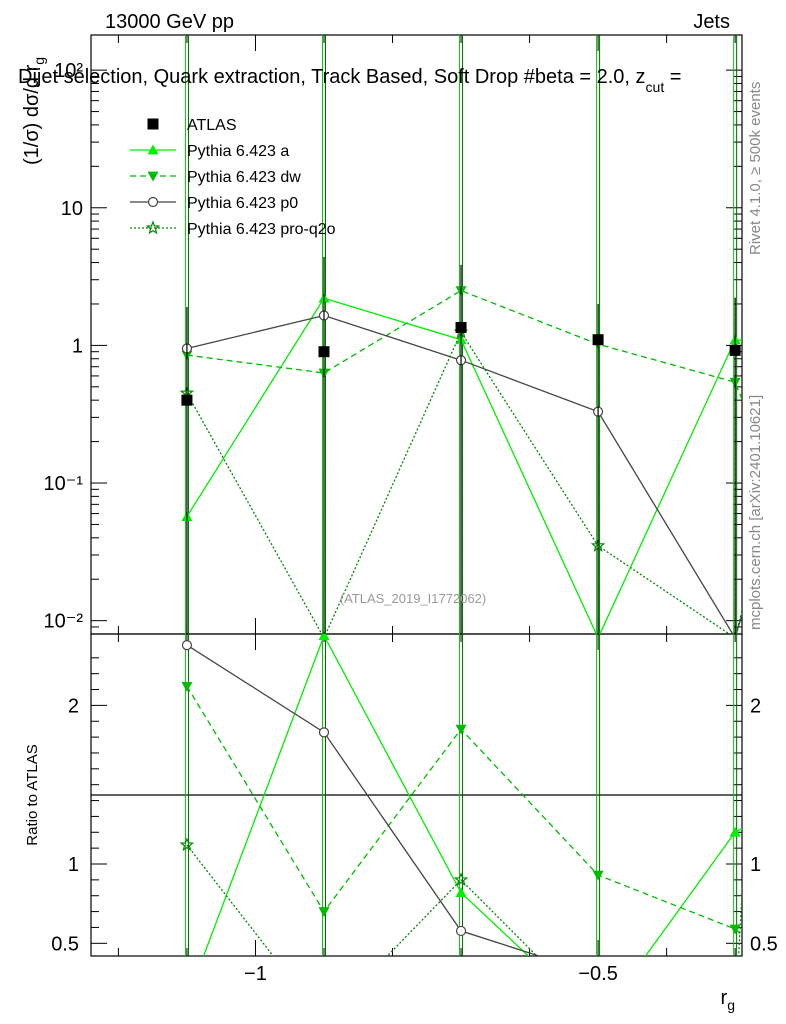 The height and width of the screenshot is (1024, 786). What do you see at coordinates (34, 111) in the screenshot?
I see `main-y-label: (1/σ) dσ/d rg` at bounding box center [34, 111].